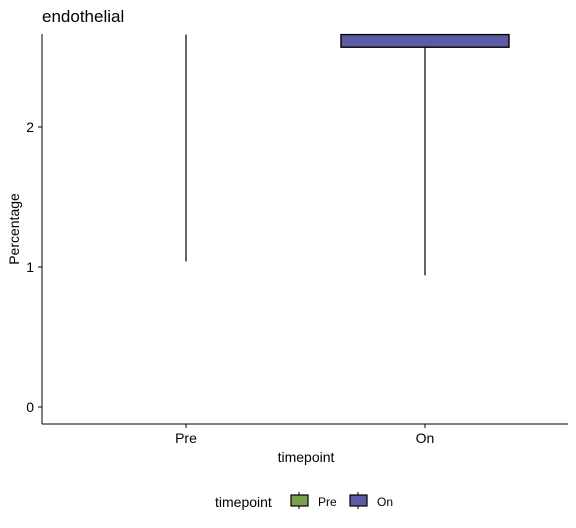  Describe the element at coordinates (327, 502) in the screenshot. I see `legend-label-pre: Pre` at that location.